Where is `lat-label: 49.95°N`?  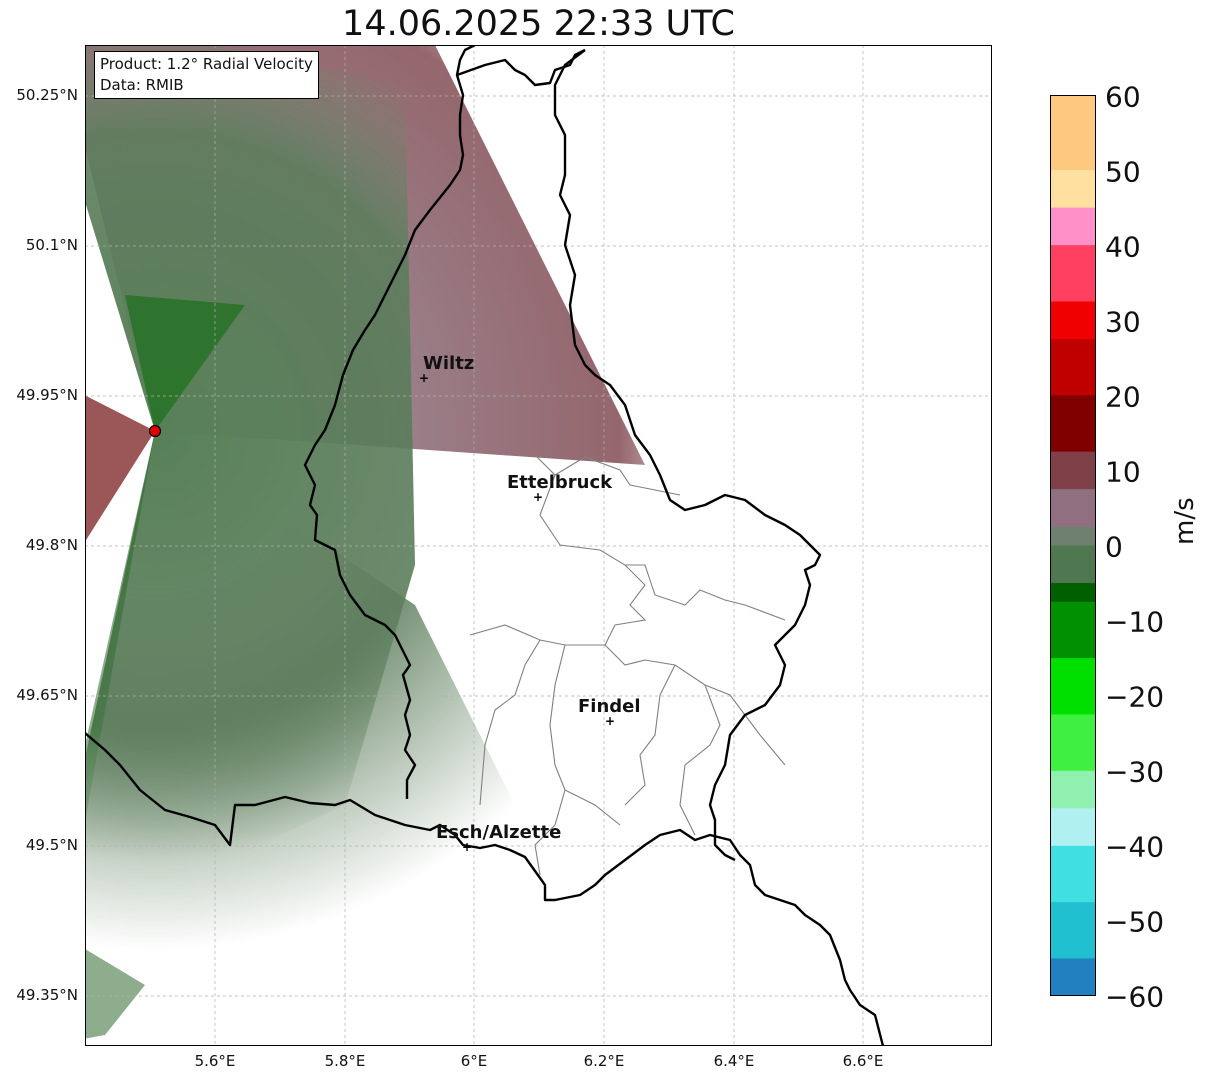
lat-label: 49.95°N is located at coordinates (47, 395).